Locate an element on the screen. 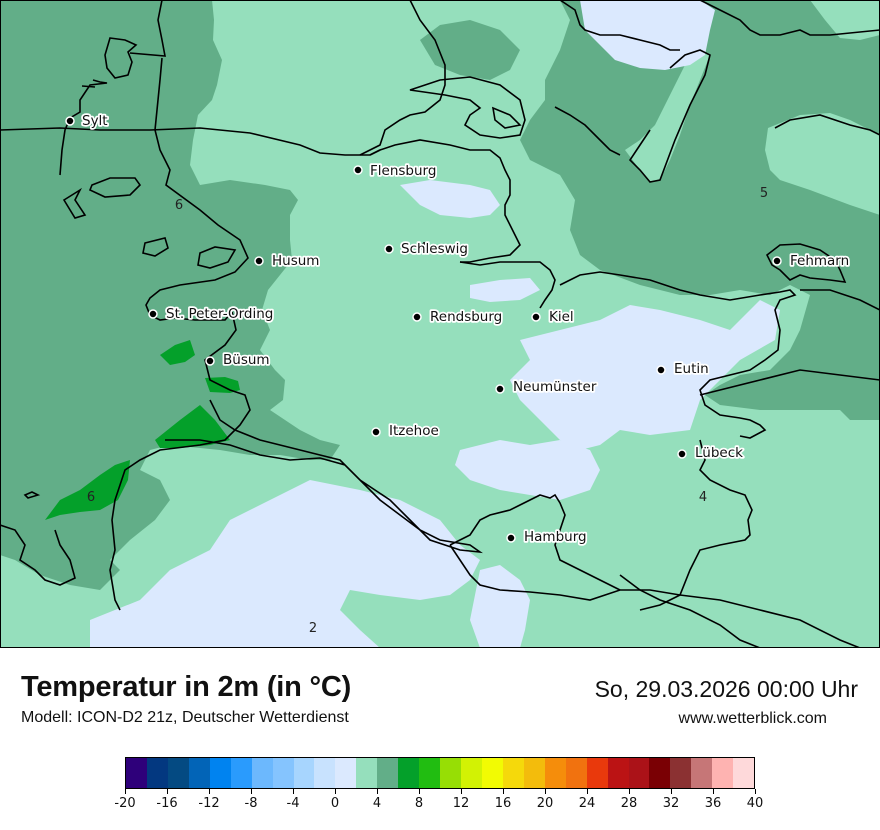  svg-text: Sylt is located at coordinates (95, 121).